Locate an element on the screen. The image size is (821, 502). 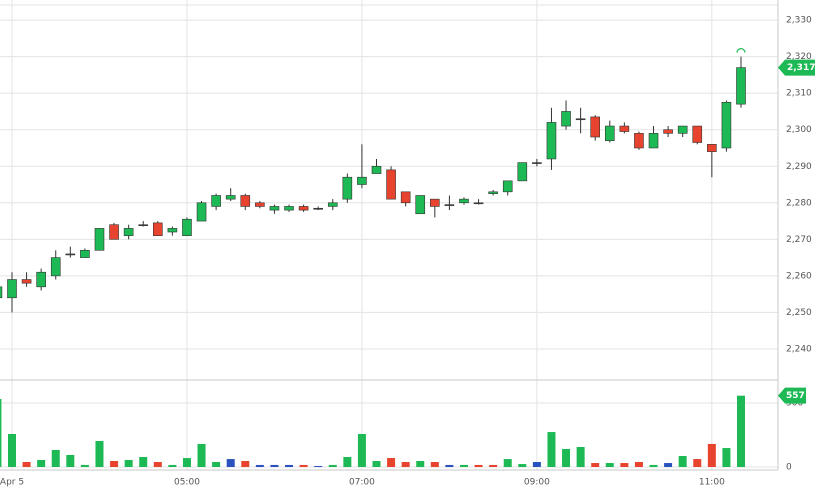
last-price-tag is located at coordinates (796, 67).